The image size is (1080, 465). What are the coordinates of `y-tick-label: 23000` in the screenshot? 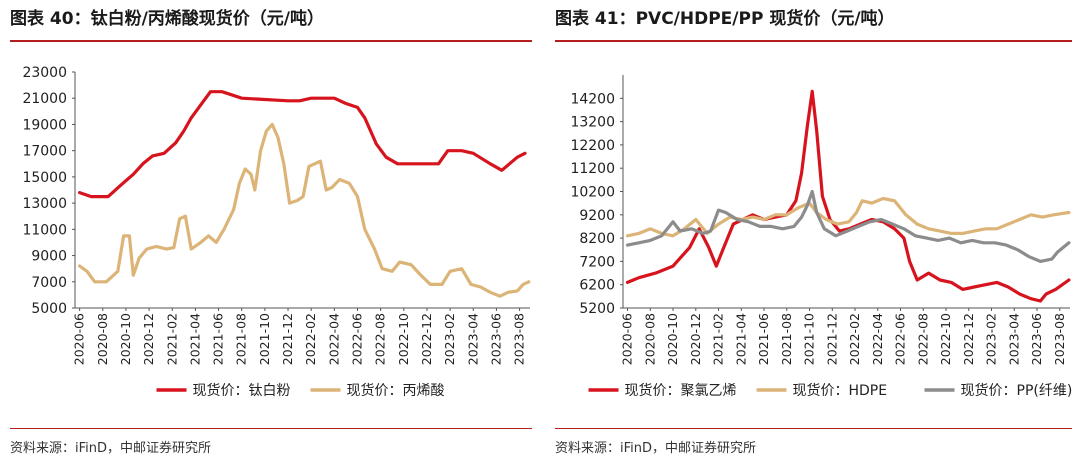 It's located at (44, 73).